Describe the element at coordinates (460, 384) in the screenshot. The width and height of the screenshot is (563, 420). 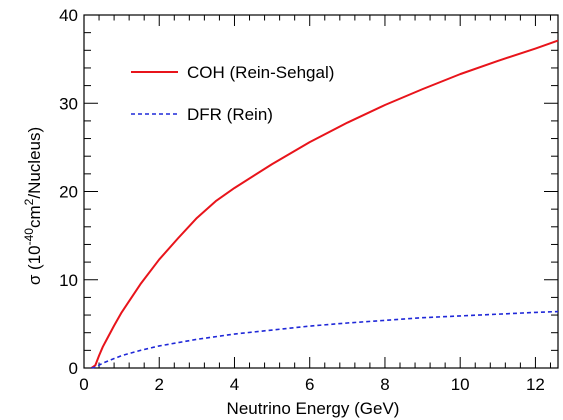
I see `x-tick-label: 10` at that location.